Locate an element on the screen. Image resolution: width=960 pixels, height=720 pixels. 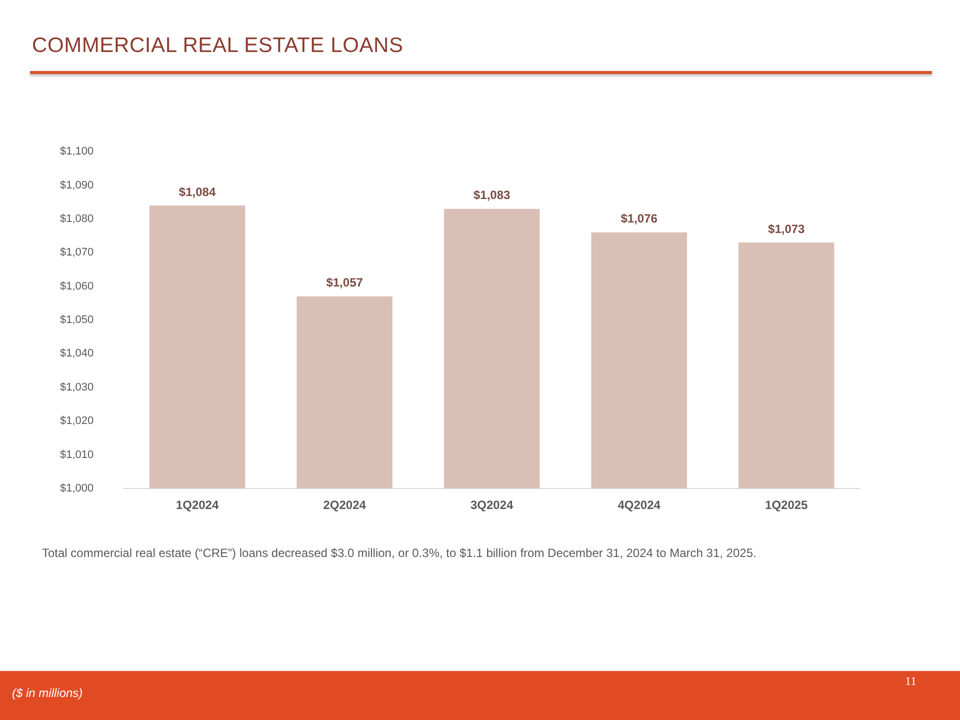
y-tick-label: $1,070 is located at coordinates (77, 252).